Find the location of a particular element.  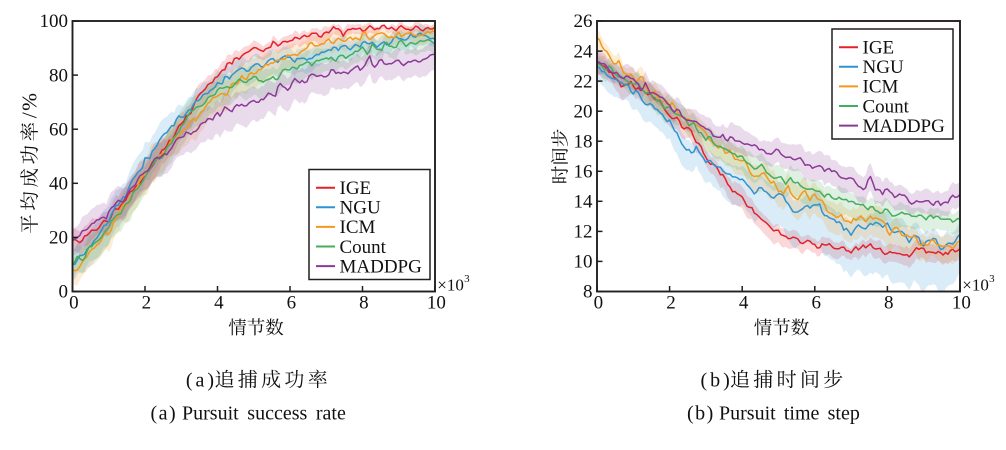

svg-text: 80 is located at coordinates (58, 75).